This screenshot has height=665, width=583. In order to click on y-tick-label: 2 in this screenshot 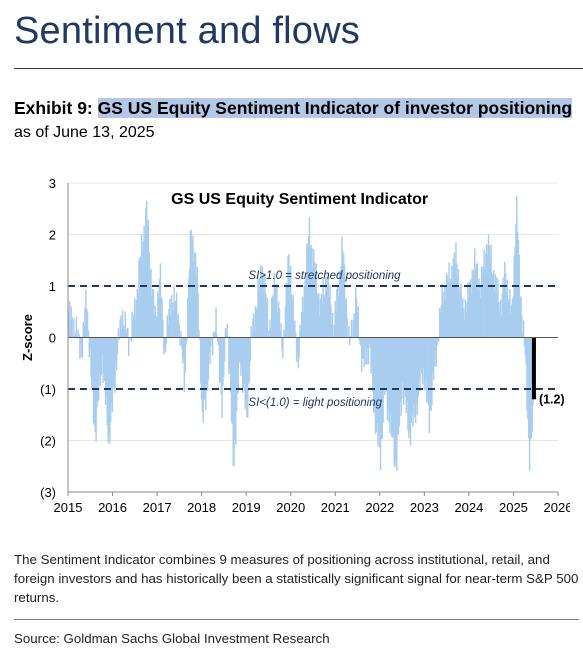, I will do `click(52, 235)`.